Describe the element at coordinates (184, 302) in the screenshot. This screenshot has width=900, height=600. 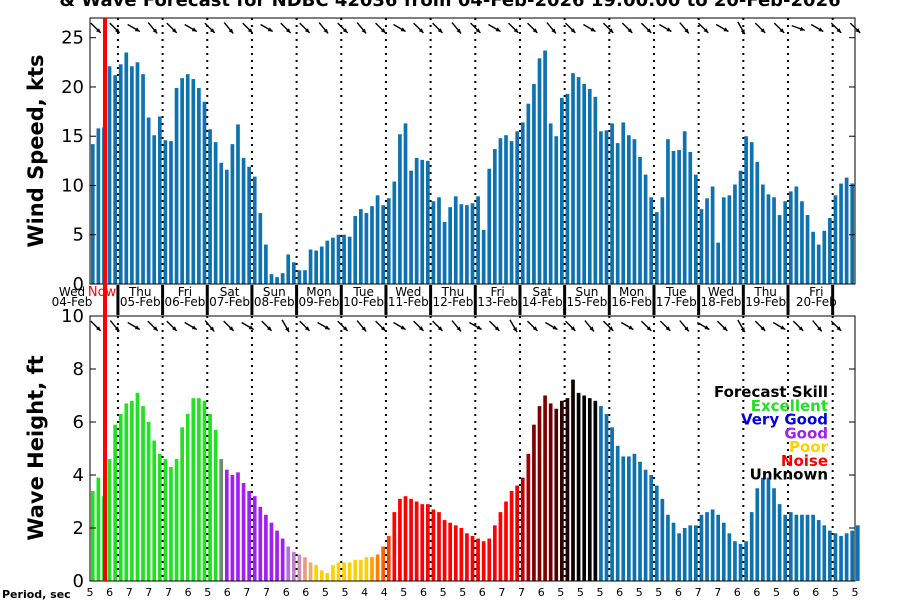
I see `day-date-label: 06-Feb` at that location.